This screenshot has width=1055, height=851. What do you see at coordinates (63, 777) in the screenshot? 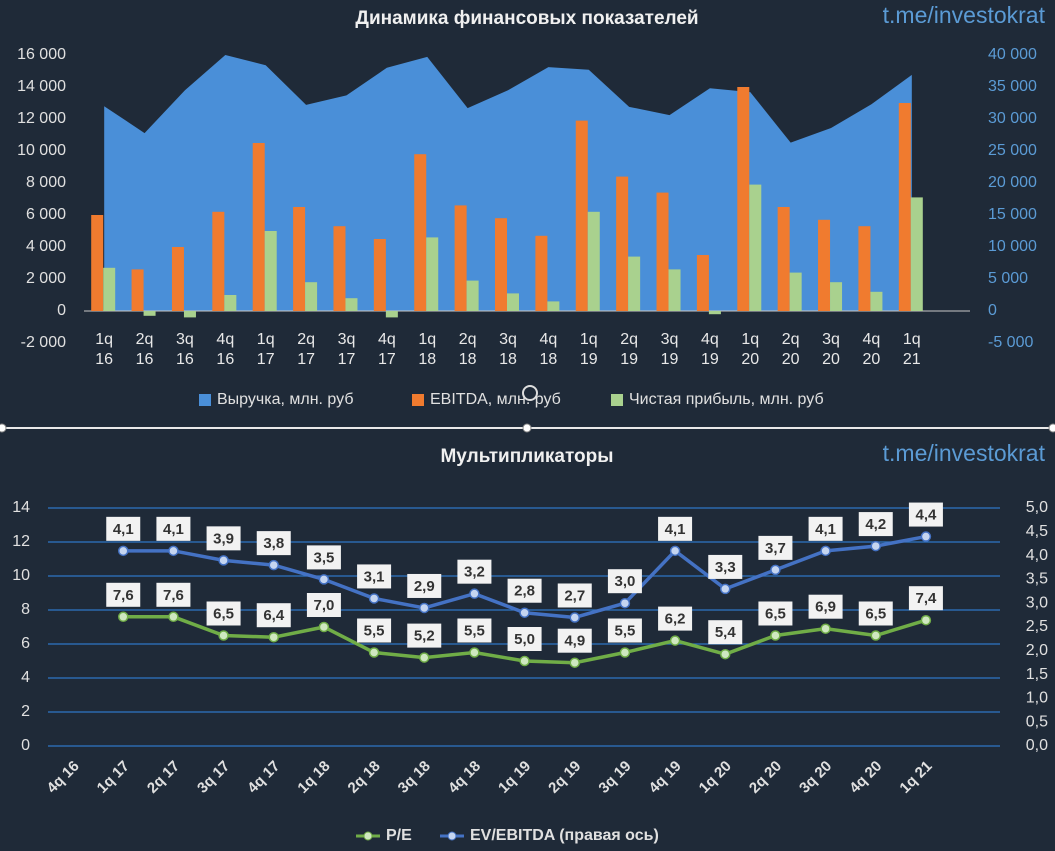
I see `x-tick-label: 4q 16` at bounding box center [63, 777].